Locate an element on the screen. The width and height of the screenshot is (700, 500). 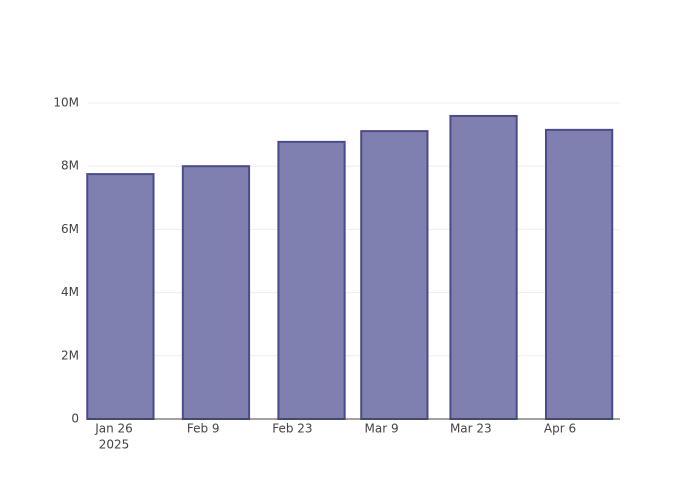
y-tick-label: 4M is located at coordinates (70, 292).